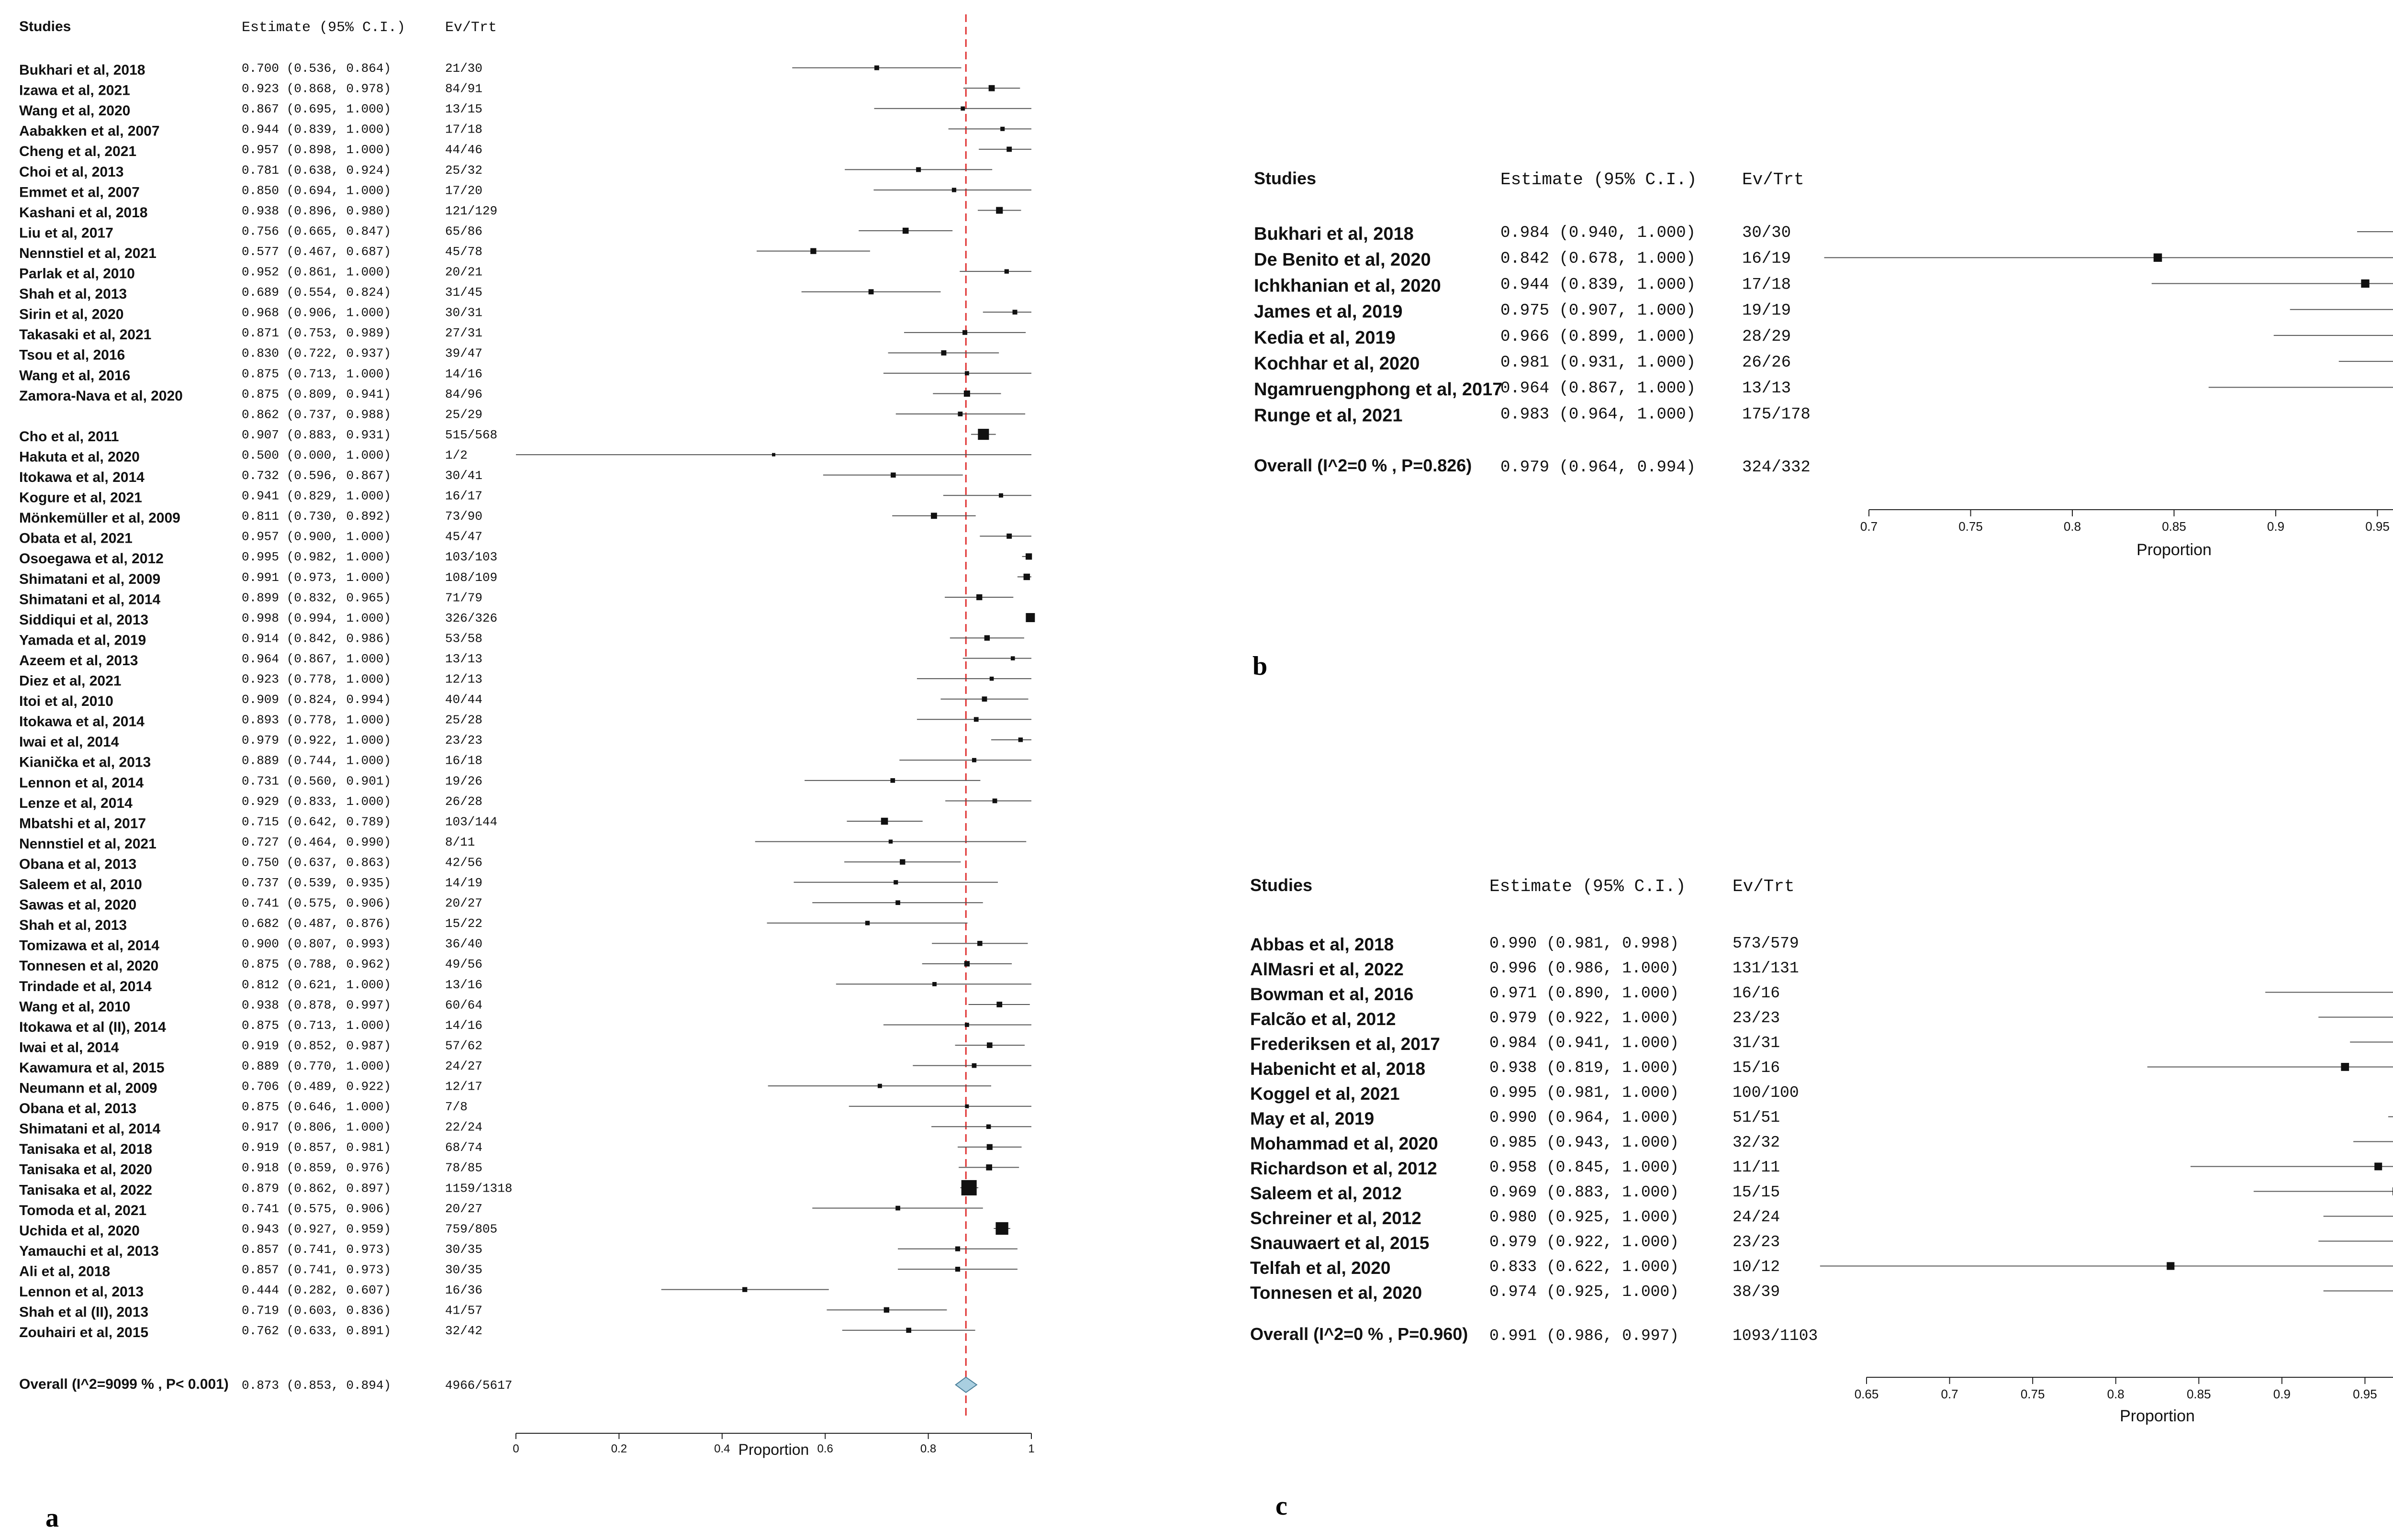 This screenshot has width=2393, height=1540. Describe the element at coordinates (464, 292) in the screenshot. I see `study-evtrt: 31/45` at that location.